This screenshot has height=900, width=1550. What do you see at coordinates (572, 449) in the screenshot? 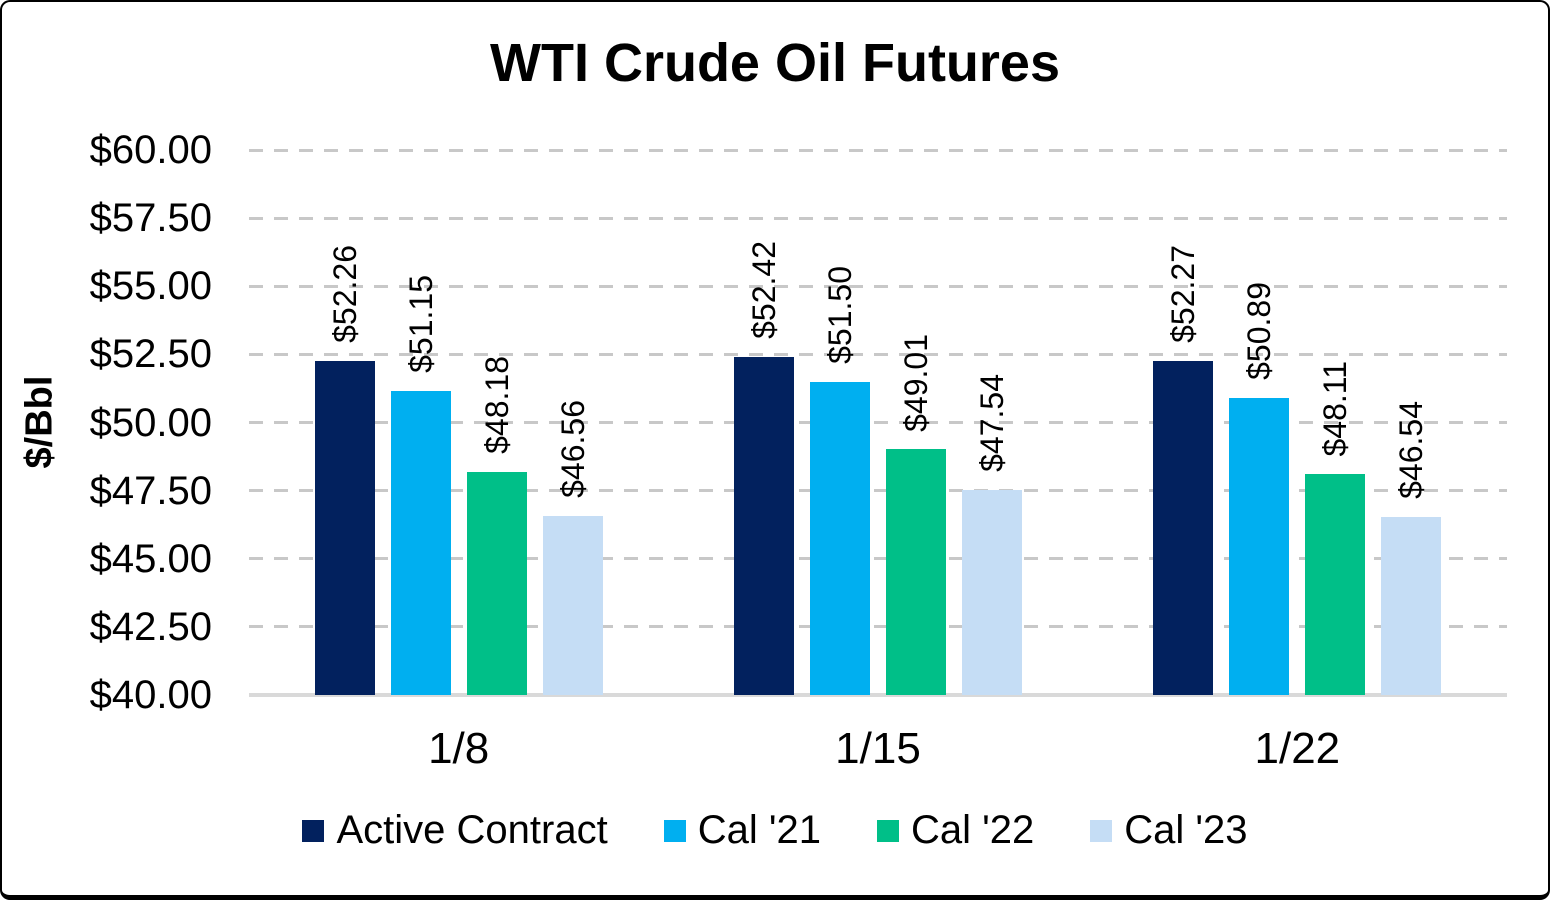
I see `bar-value-label: $46.56` at bounding box center [572, 449].